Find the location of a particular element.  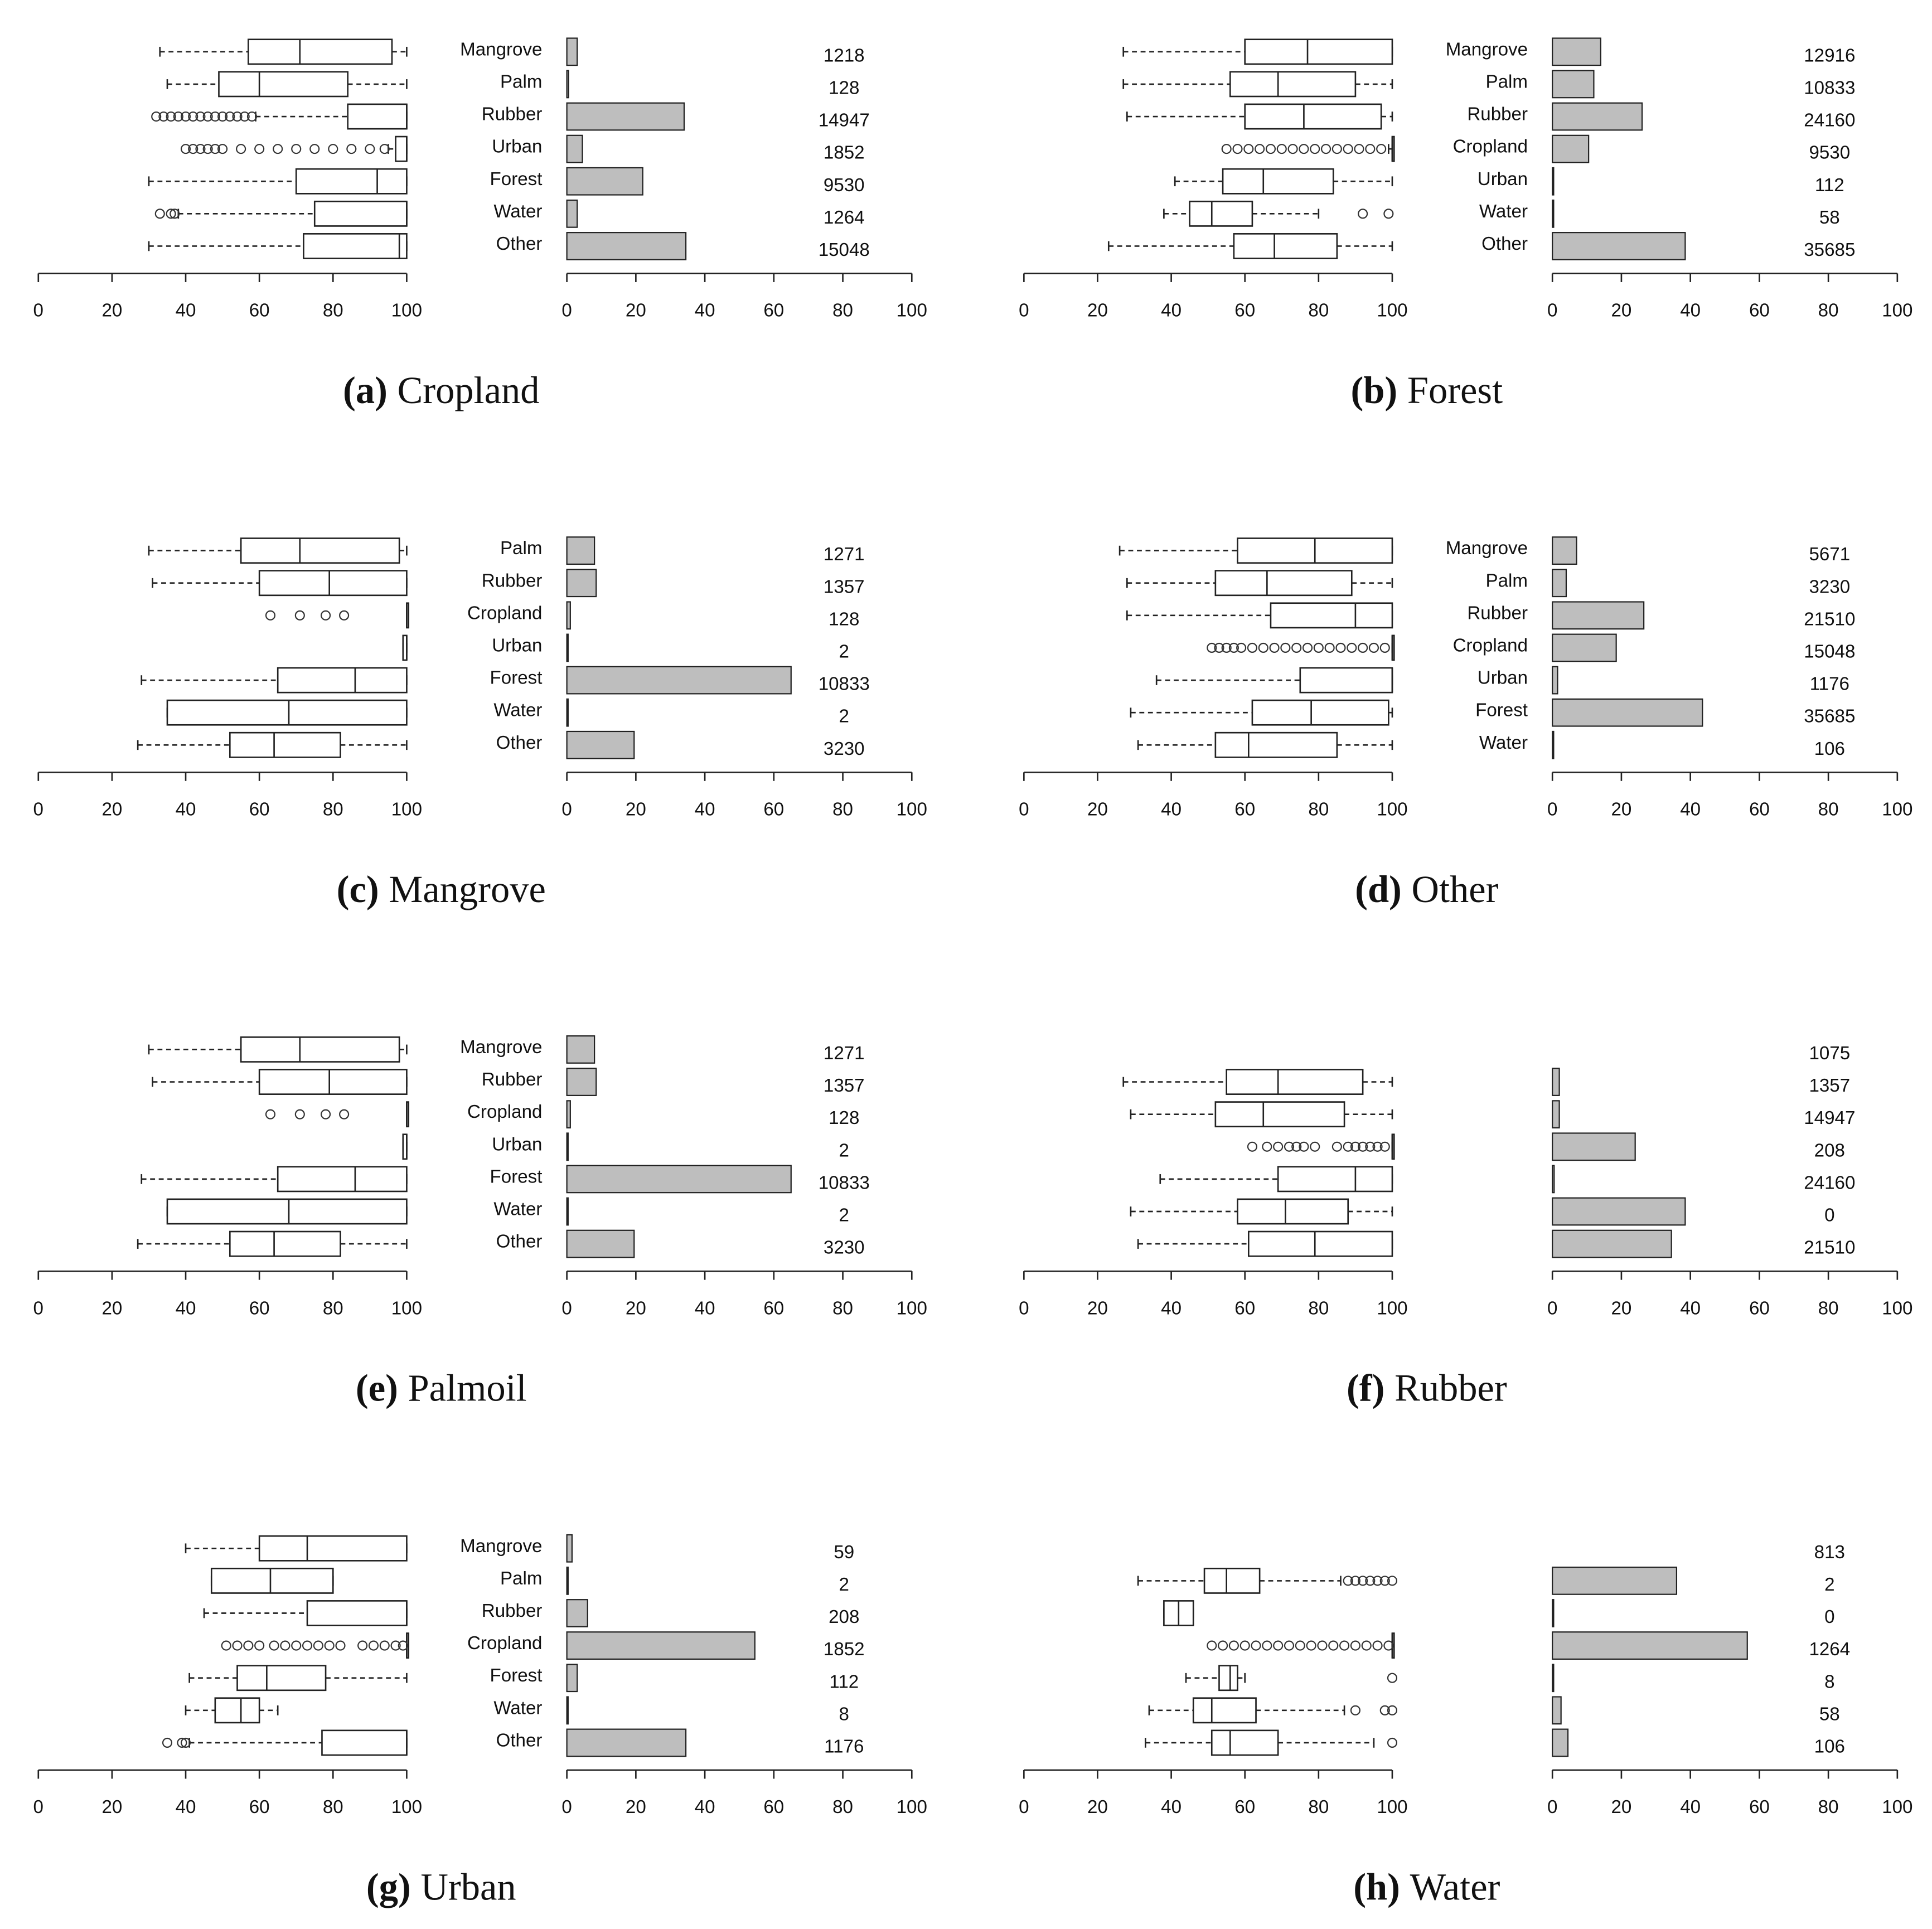

category-label: Rubber is located at coordinates (512, 580).